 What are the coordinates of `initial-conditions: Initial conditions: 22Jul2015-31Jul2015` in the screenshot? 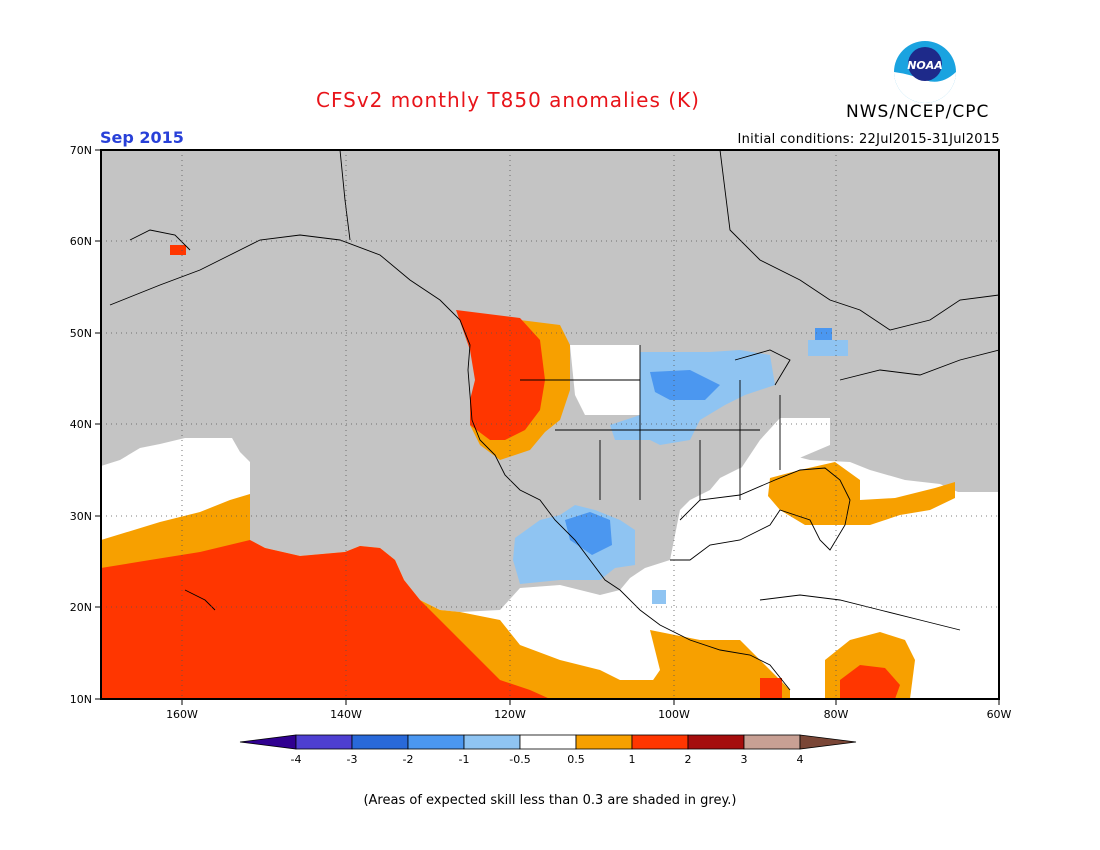 It's located at (868, 139).